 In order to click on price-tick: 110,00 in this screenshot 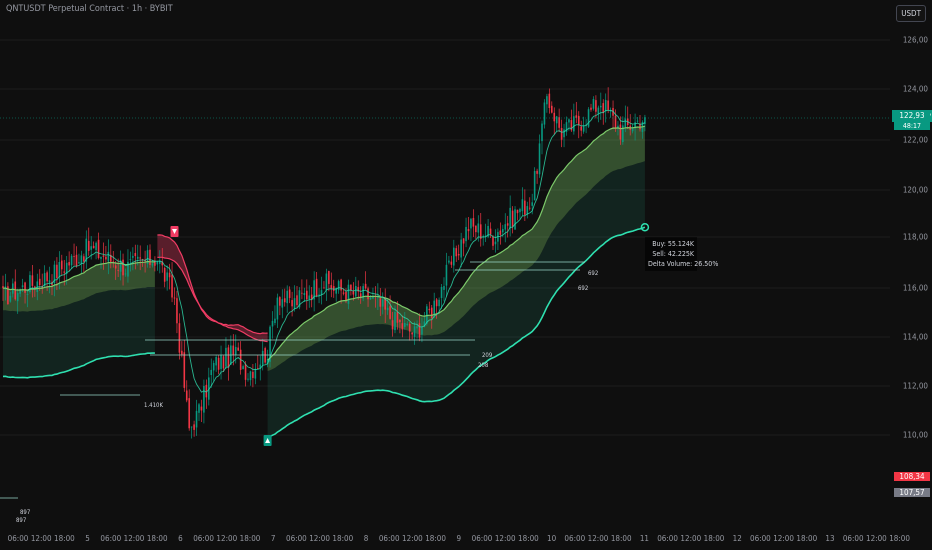, I will do `click(915, 435)`.